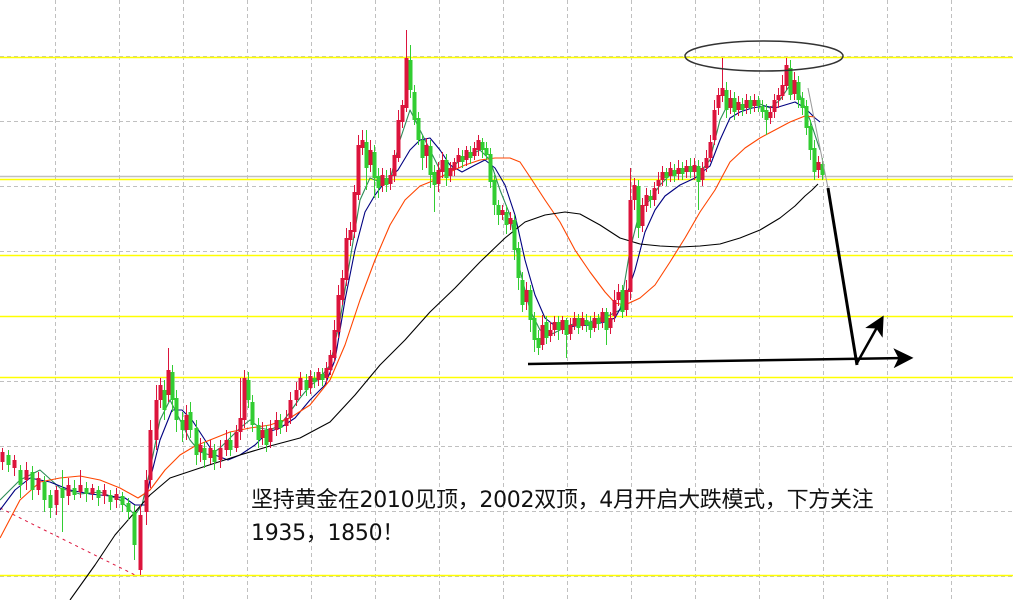 This screenshot has width=1013, height=600. I want to click on support-arrow, so click(720, 358).